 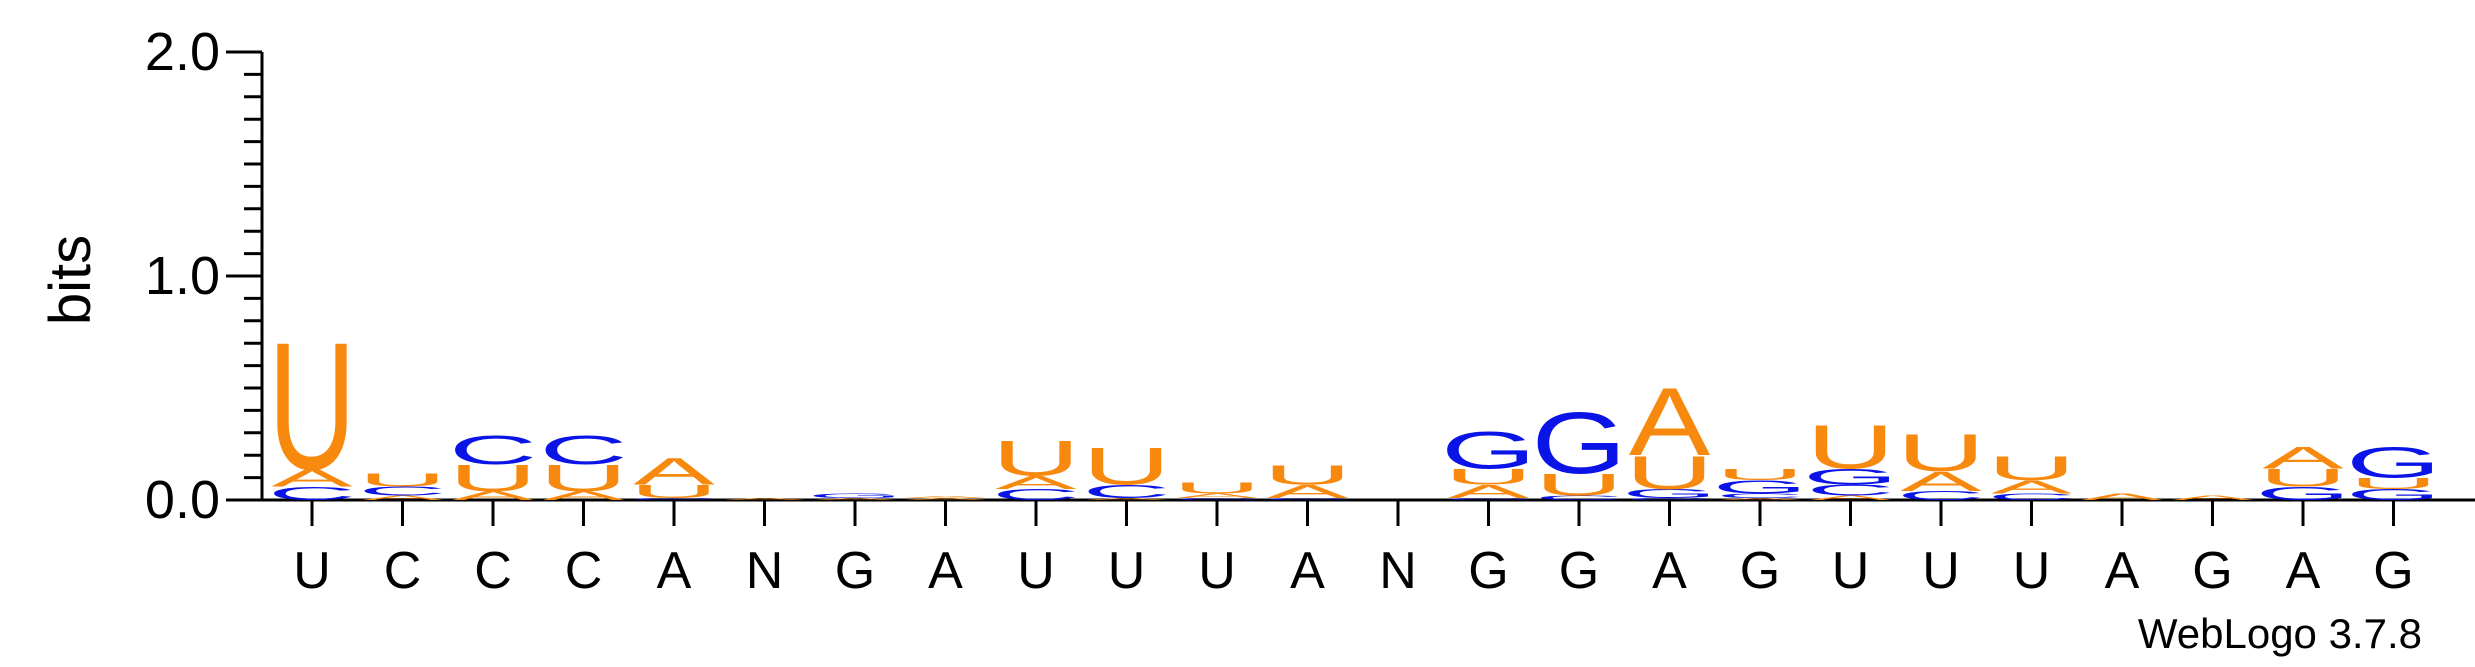 What do you see at coordinates (70, 280) in the screenshot?
I see `y-axis-label: bits` at bounding box center [70, 280].